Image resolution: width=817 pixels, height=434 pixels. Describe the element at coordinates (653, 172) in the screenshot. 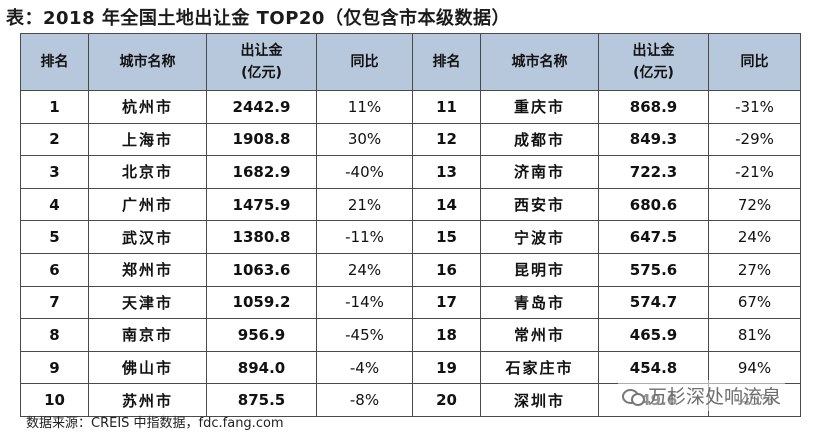

I see `amount-cell: 722.3` at that location.